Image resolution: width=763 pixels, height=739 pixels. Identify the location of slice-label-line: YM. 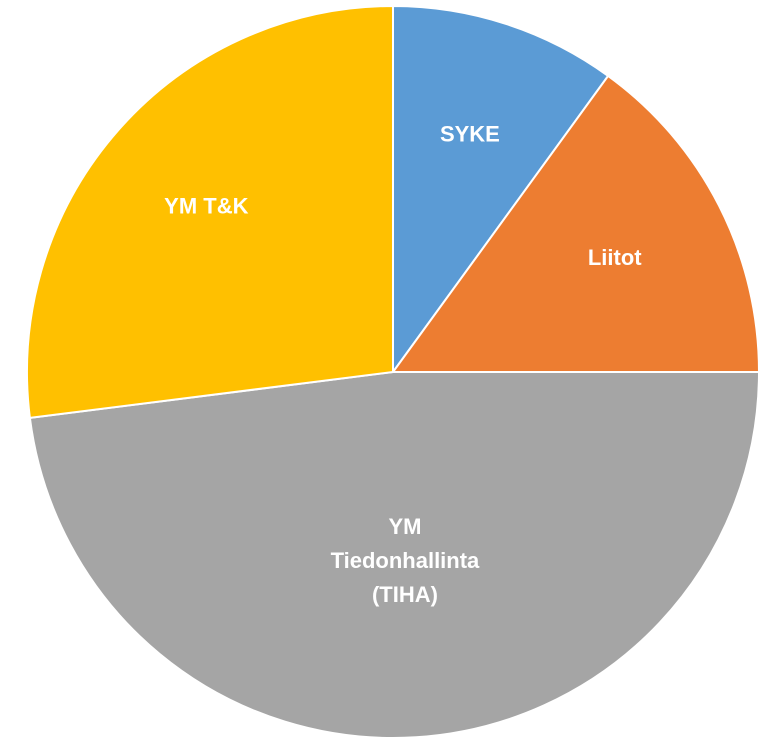
(404, 526).